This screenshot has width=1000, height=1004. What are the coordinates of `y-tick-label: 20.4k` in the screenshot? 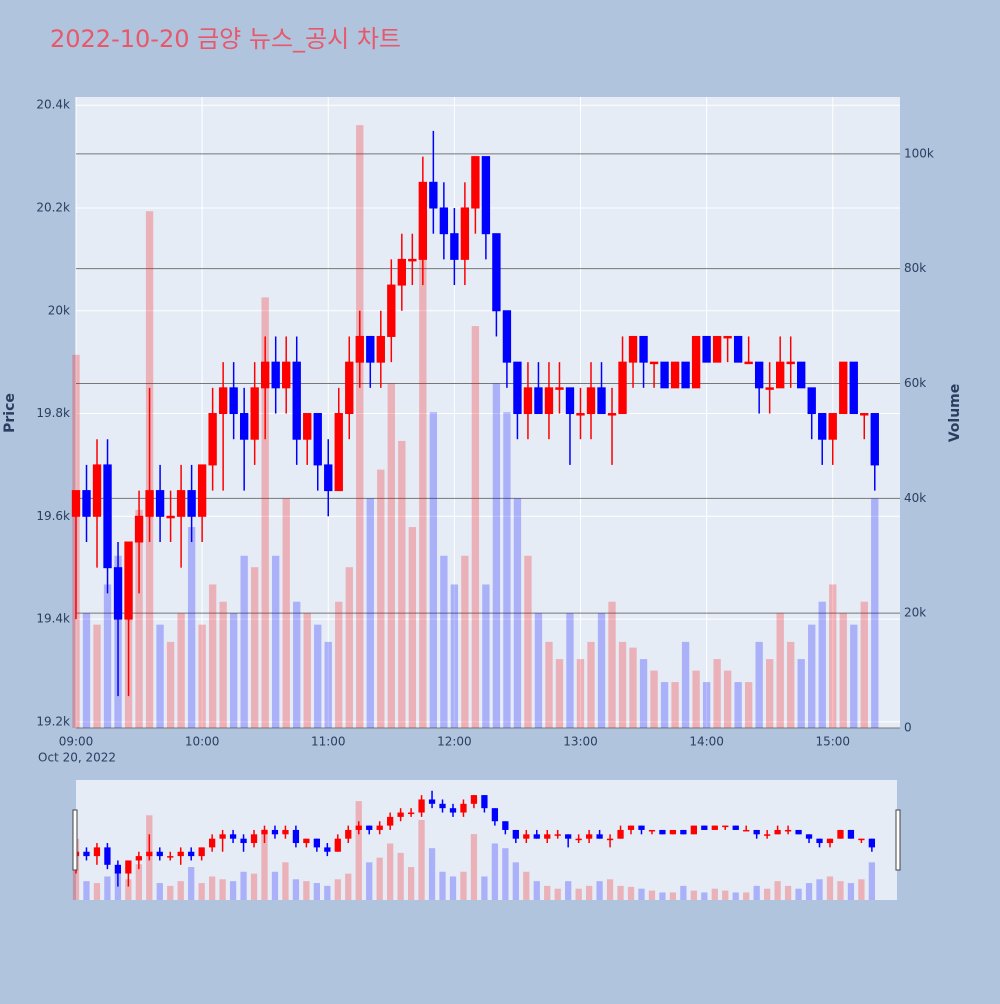 It's located at (53, 105).